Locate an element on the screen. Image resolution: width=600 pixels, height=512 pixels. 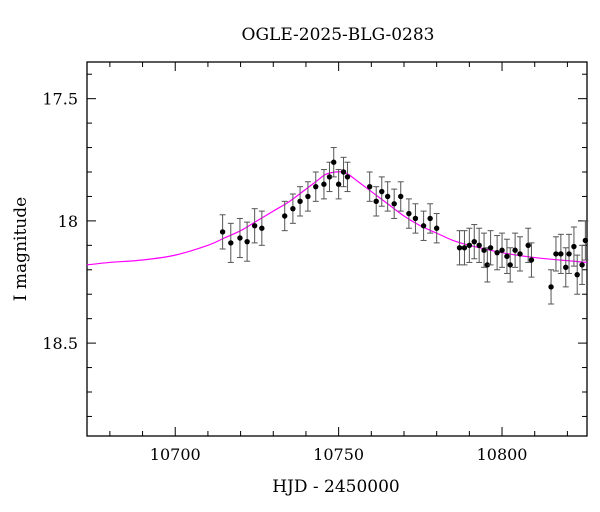
y-tick-label: 17.5 is located at coordinates (60, 99).